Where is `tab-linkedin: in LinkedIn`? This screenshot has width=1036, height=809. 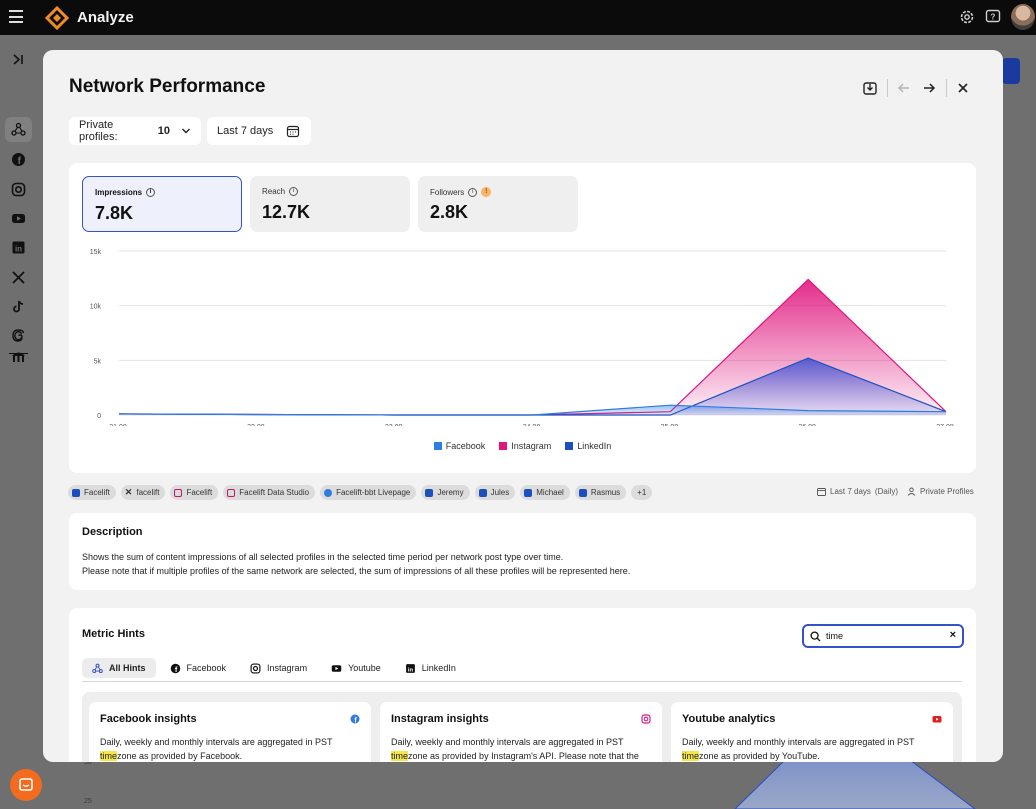
tab-linkedin: in LinkedIn is located at coordinates (430, 668).